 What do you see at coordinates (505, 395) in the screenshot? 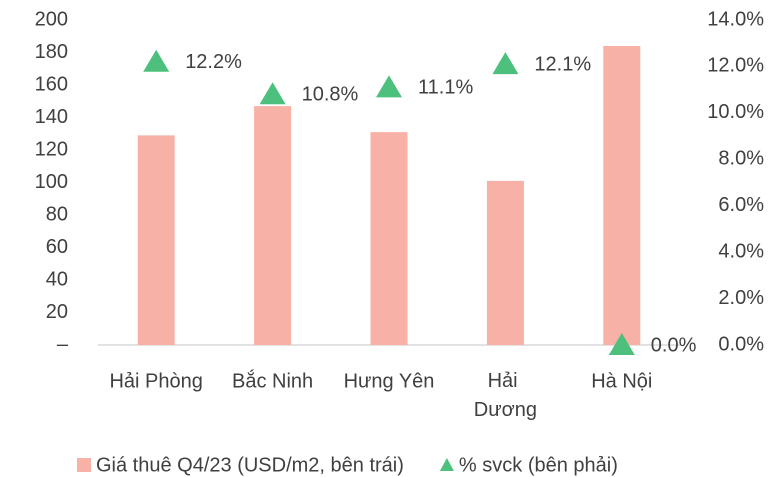
I see `x-tick-label: Hải Dương` at bounding box center [505, 395].